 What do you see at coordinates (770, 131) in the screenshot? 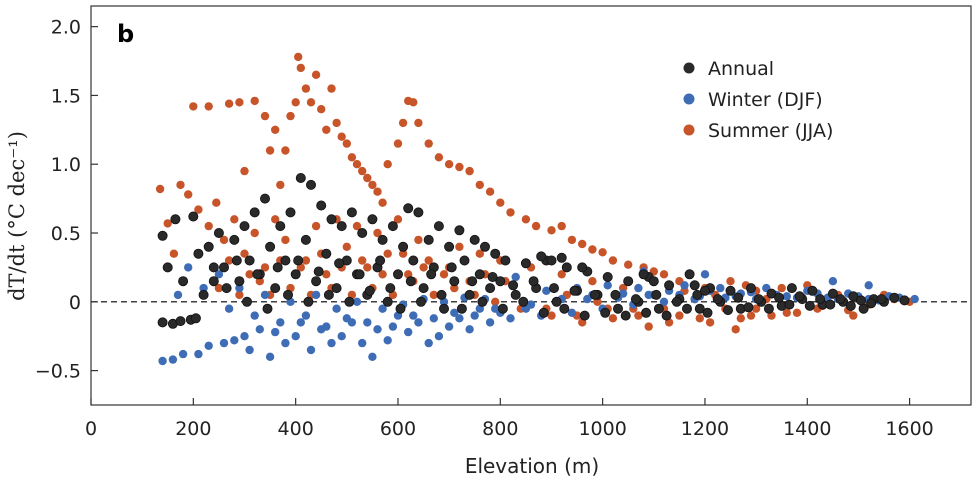
I see `legend-label-summer: Summer (JJA)` at bounding box center [770, 131].